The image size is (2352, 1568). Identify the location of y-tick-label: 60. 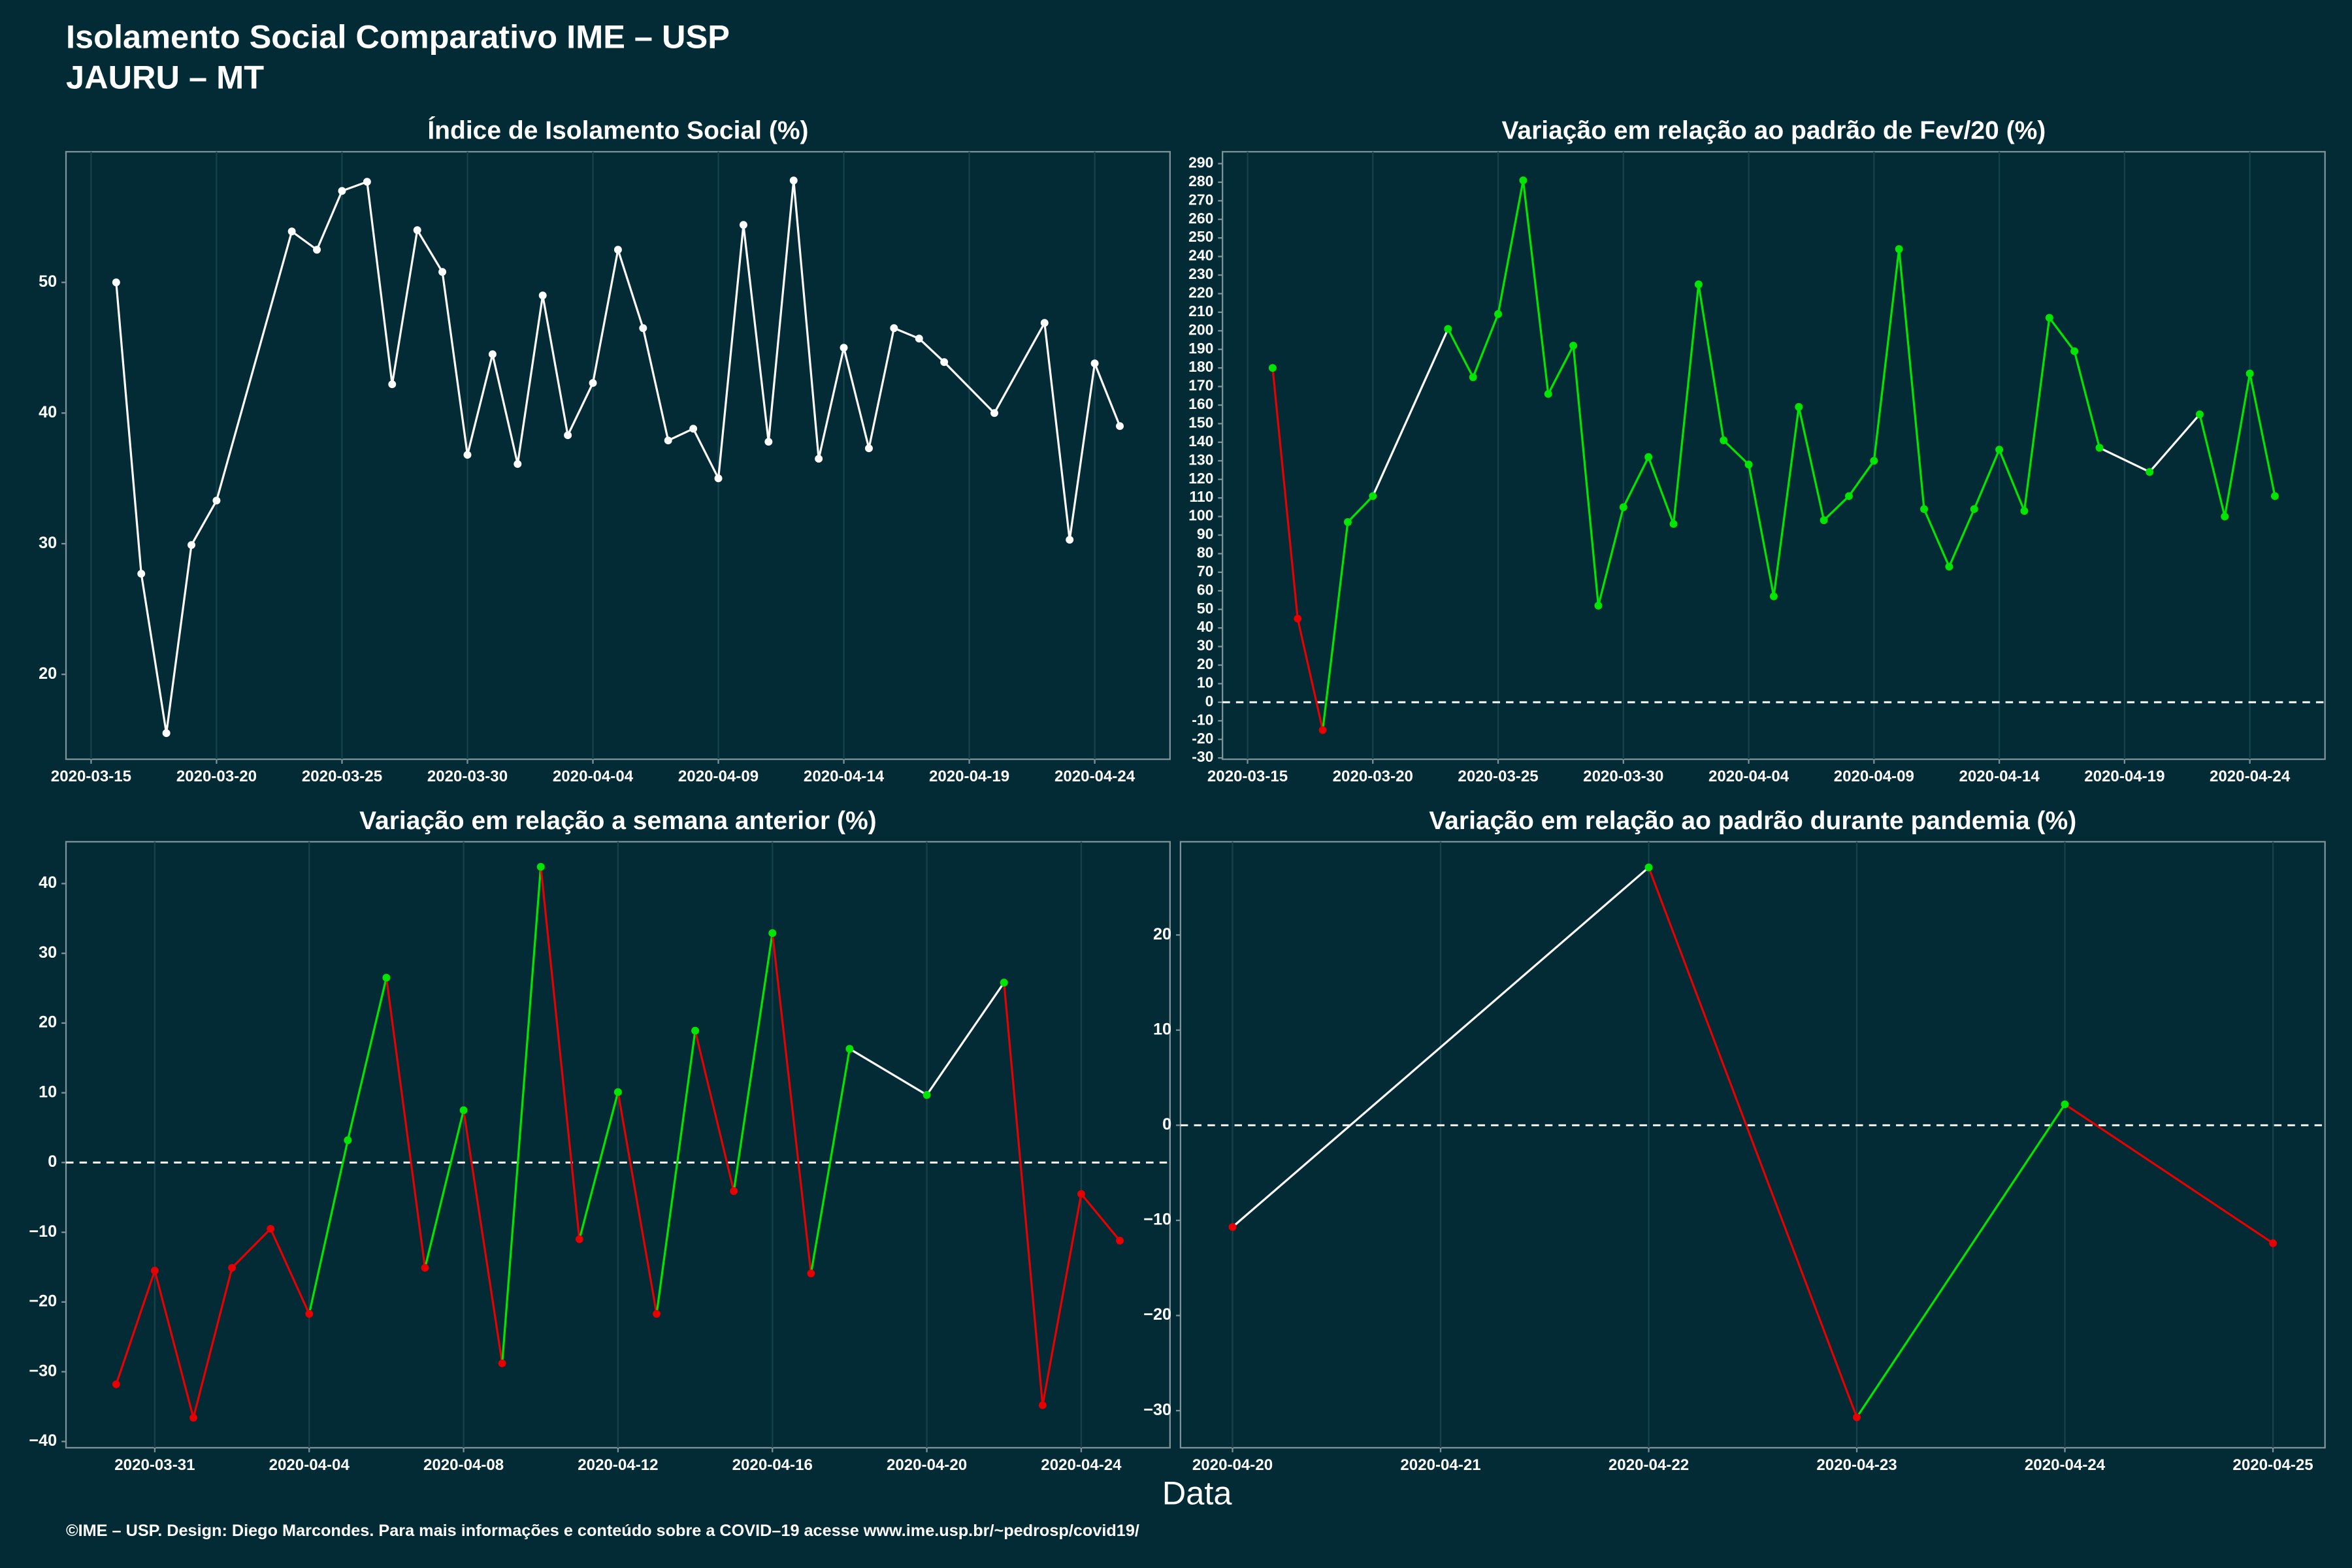
(1205, 589).